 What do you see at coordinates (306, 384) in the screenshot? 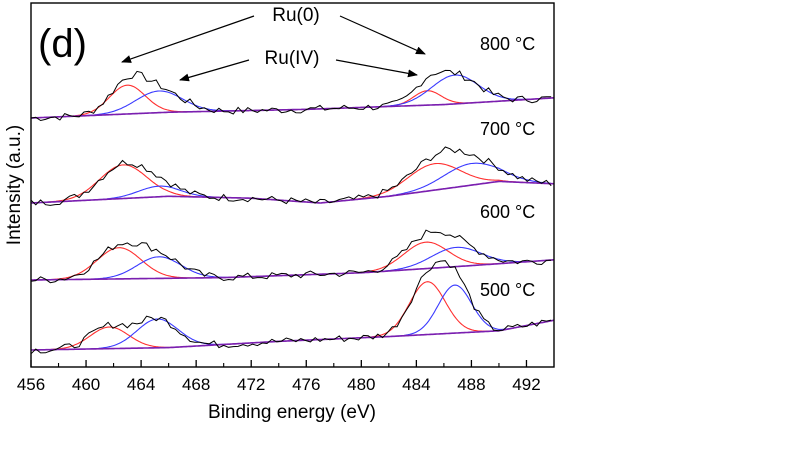
I see `x-tick-label: 476` at bounding box center [306, 384].